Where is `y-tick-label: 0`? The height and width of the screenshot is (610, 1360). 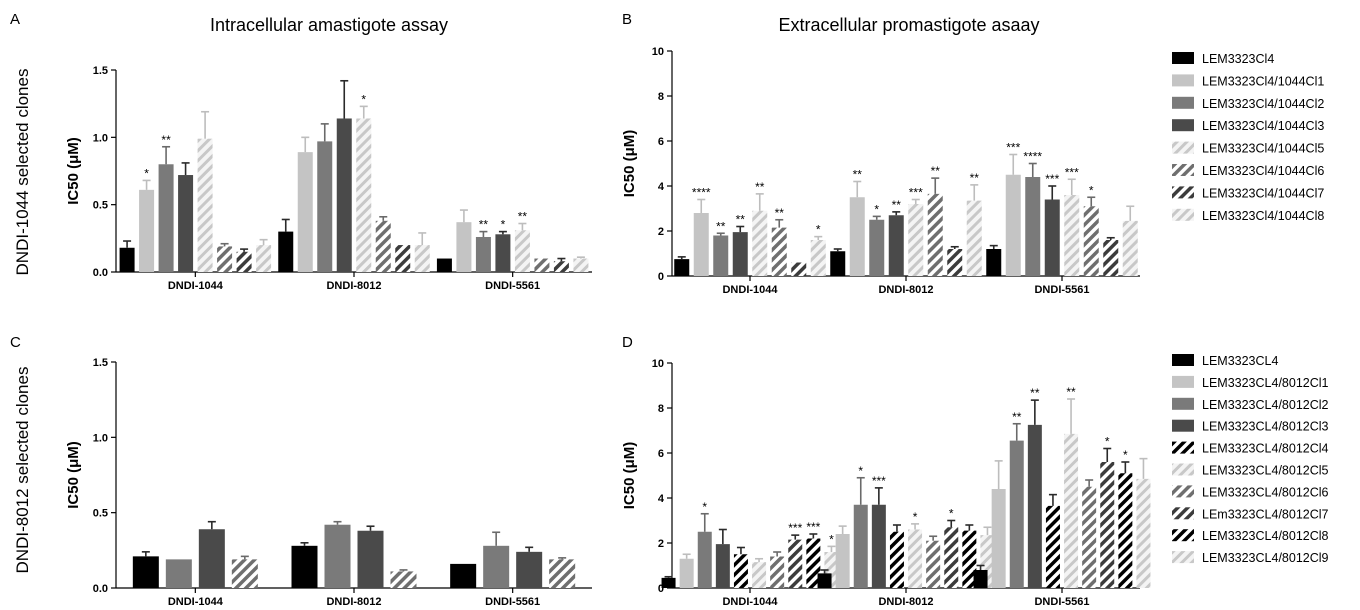
y-tick-label: 0 is located at coordinates (661, 589).